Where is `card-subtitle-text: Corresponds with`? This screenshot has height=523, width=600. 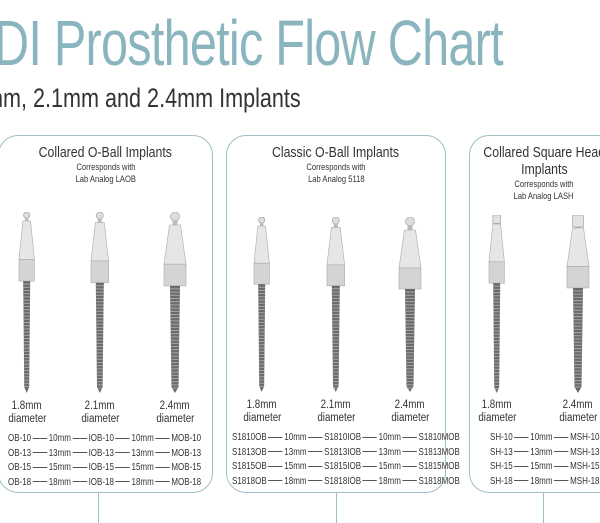
card-subtitle-text: Corresponds with is located at coordinates (544, 184).